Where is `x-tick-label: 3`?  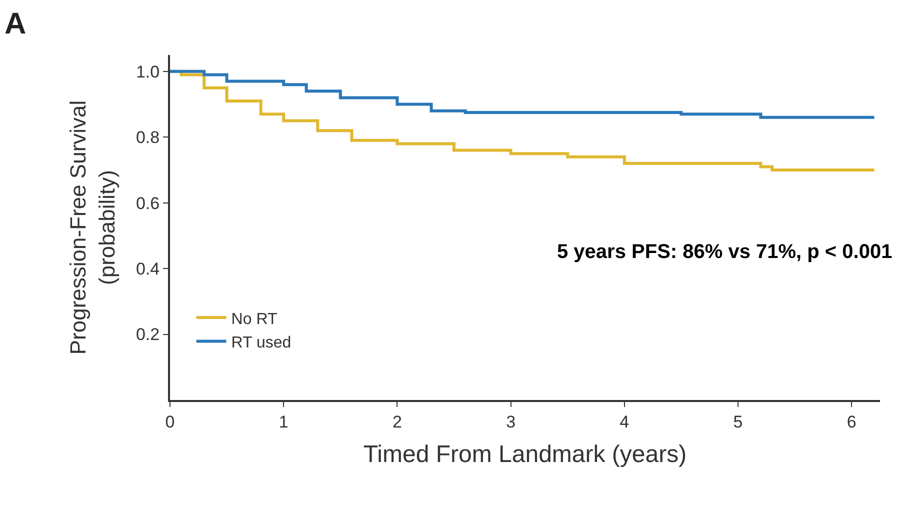 x-tick-label: 3 is located at coordinates (511, 422).